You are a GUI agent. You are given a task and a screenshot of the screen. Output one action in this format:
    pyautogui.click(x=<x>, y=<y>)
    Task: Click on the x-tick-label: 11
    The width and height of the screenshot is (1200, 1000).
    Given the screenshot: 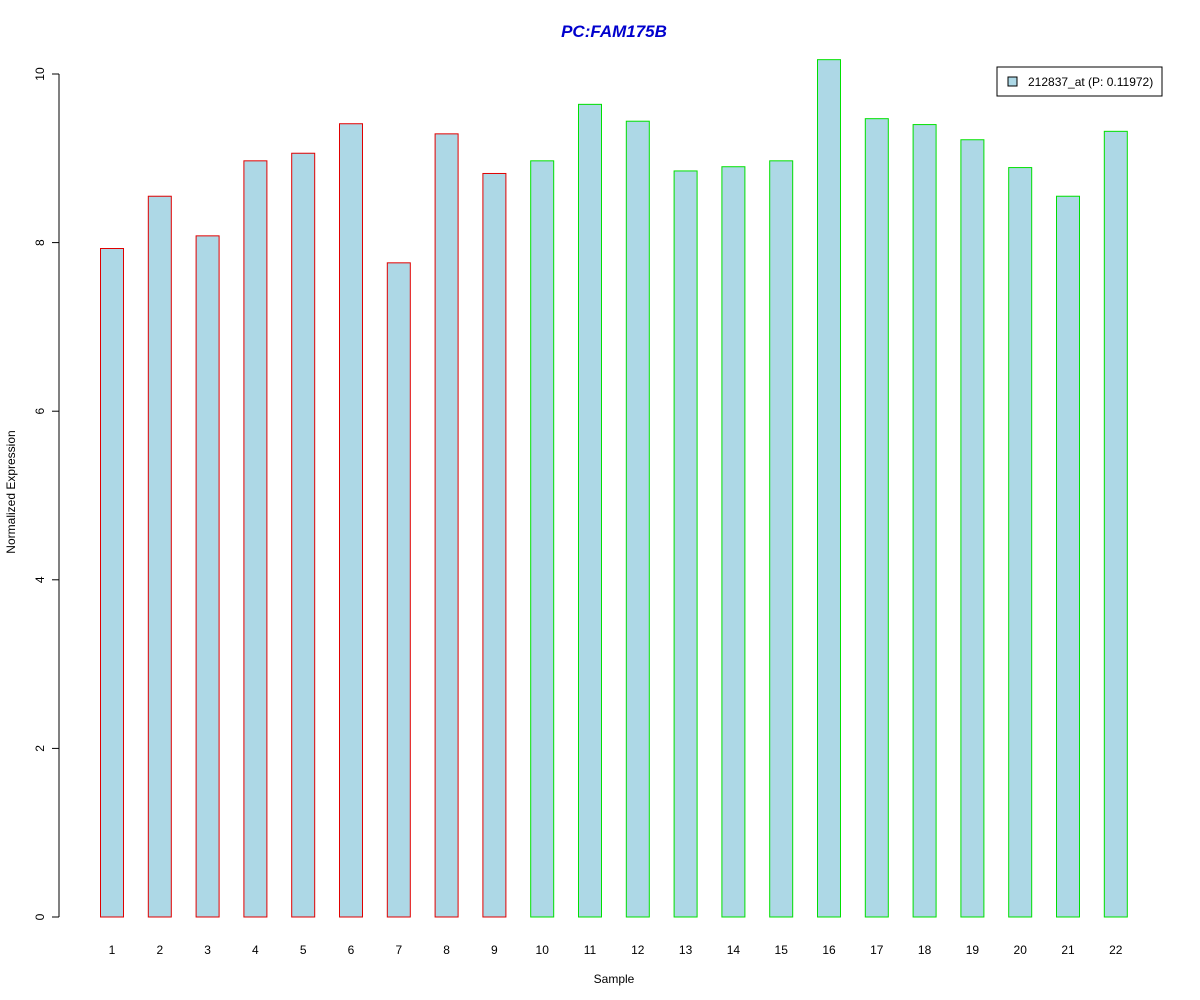 What is the action you would take?
    pyautogui.click(x=590, y=950)
    